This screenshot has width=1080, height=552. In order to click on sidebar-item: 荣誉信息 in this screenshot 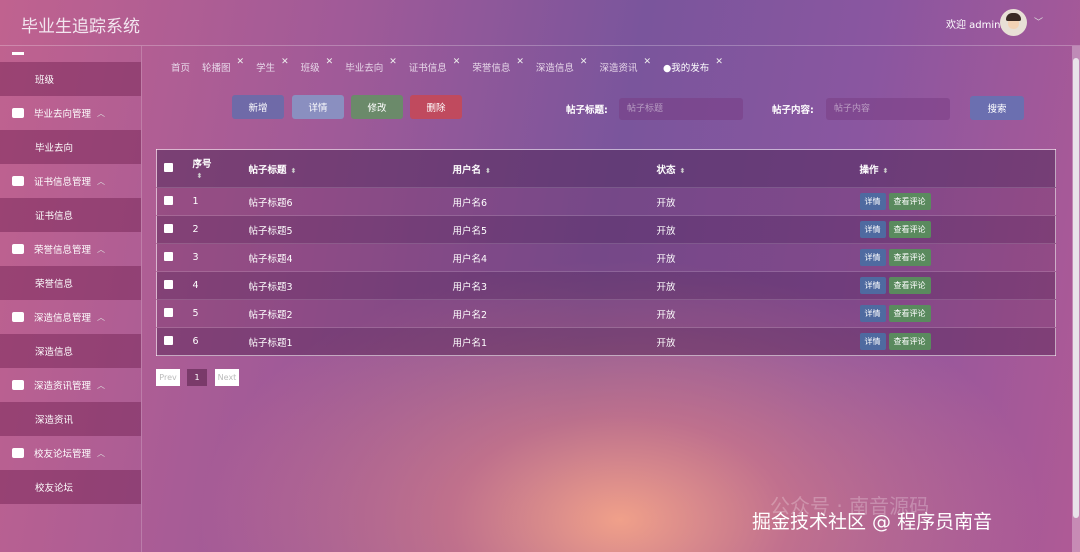, I will do `click(70, 283)`.